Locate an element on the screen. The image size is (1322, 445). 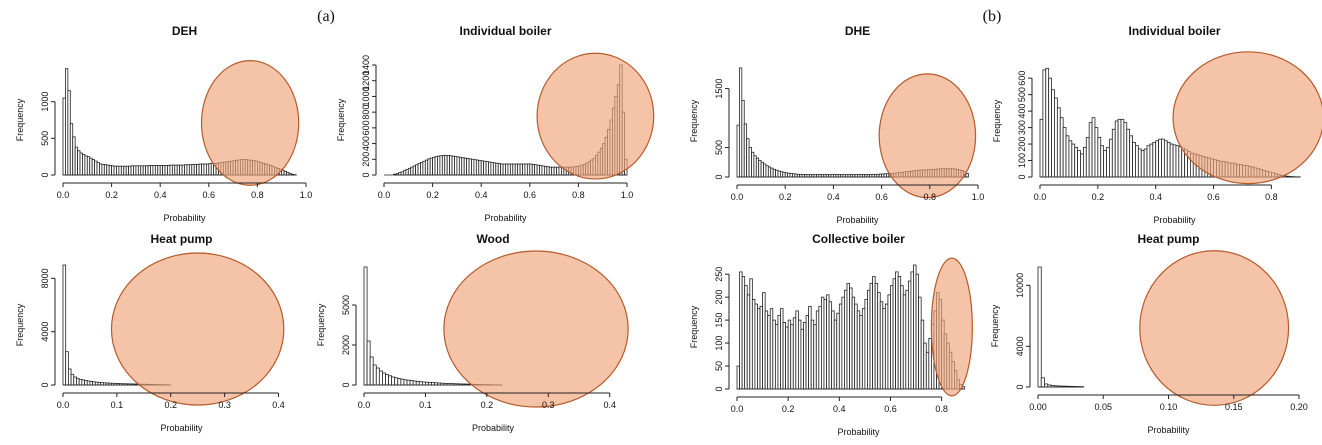
y-tick-label: 300 is located at coordinates (1022, 127).